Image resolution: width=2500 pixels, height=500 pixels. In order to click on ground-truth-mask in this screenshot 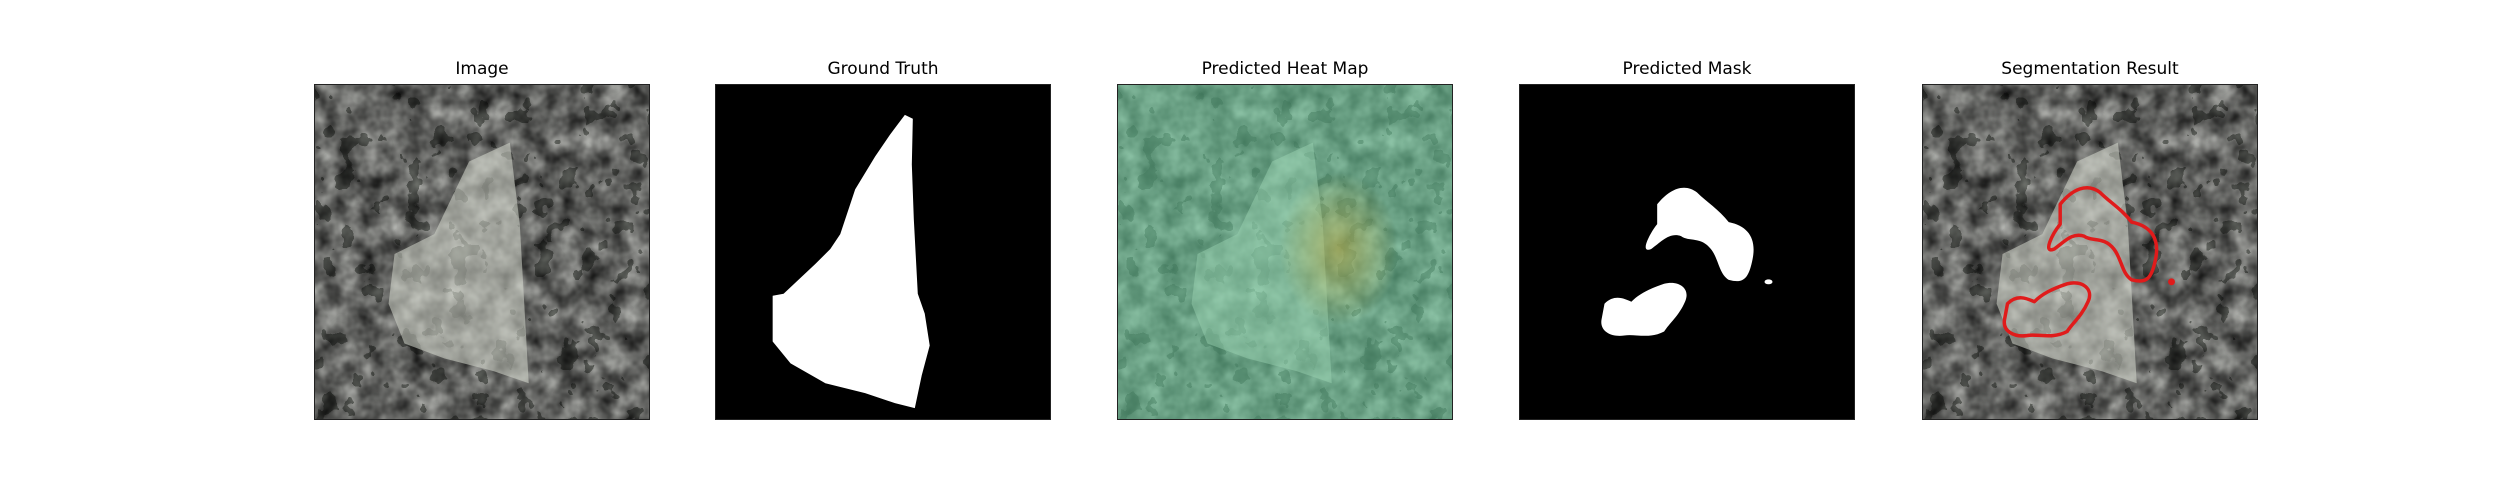, I will do `click(883, 252)`.